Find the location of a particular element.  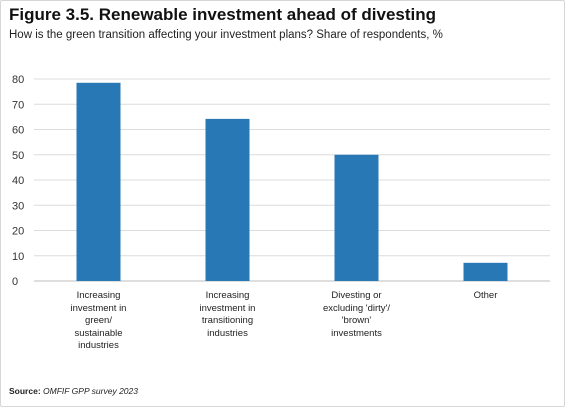

y-tick-label: 30 is located at coordinates (18, 206).